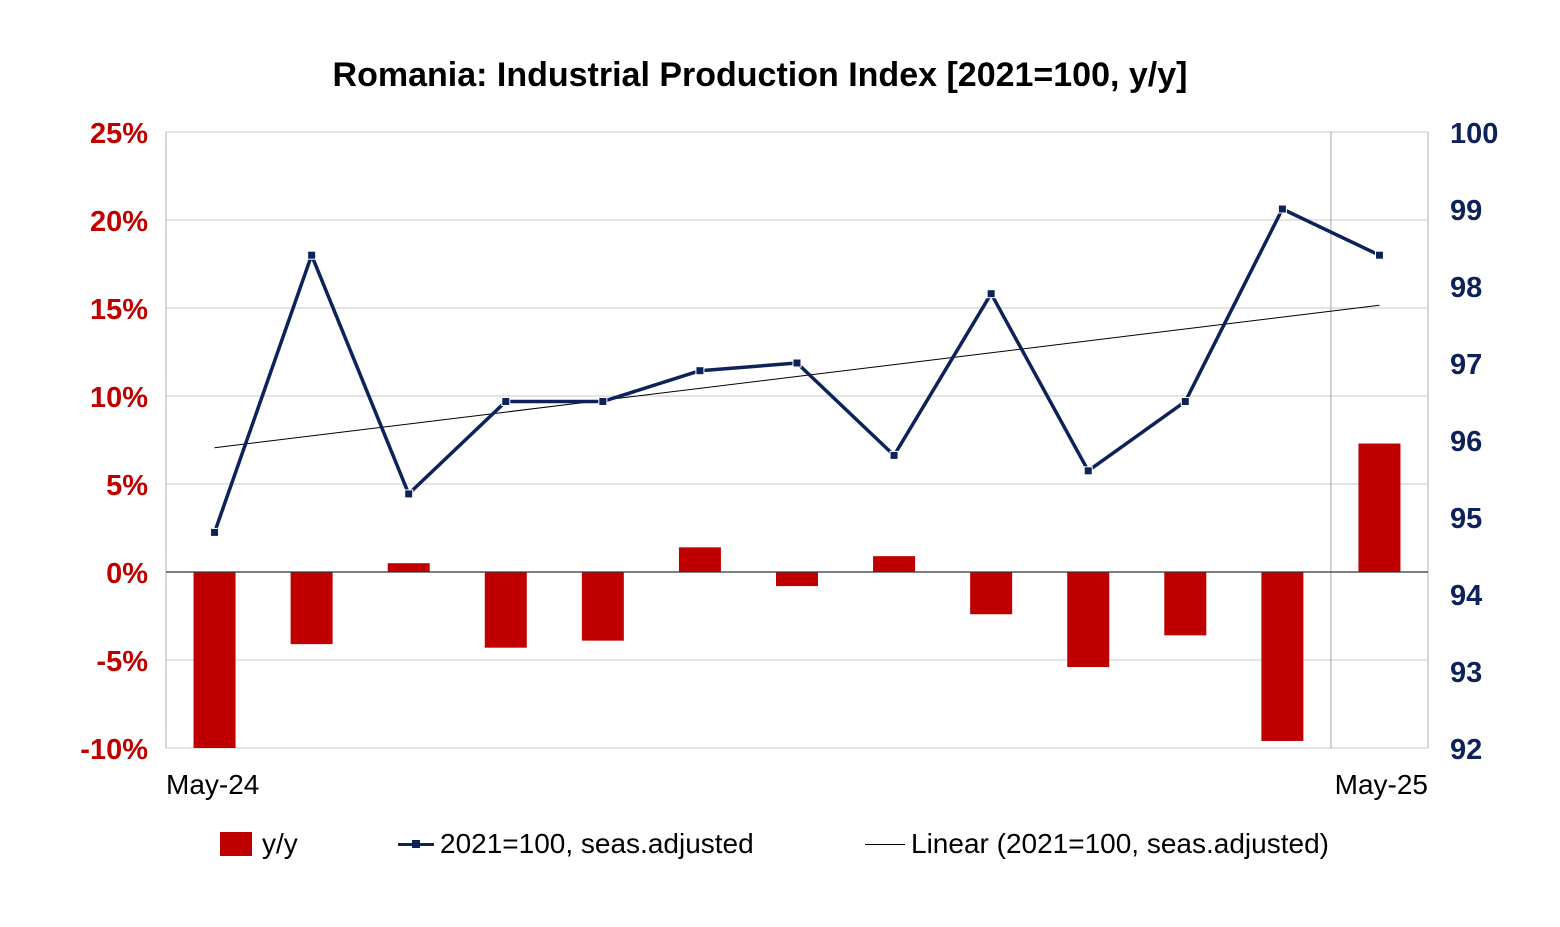  What do you see at coordinates (1466, 365) in the screenshot?
I see `right-axis-tick-label: 97` at bounding box center [1466, 365].